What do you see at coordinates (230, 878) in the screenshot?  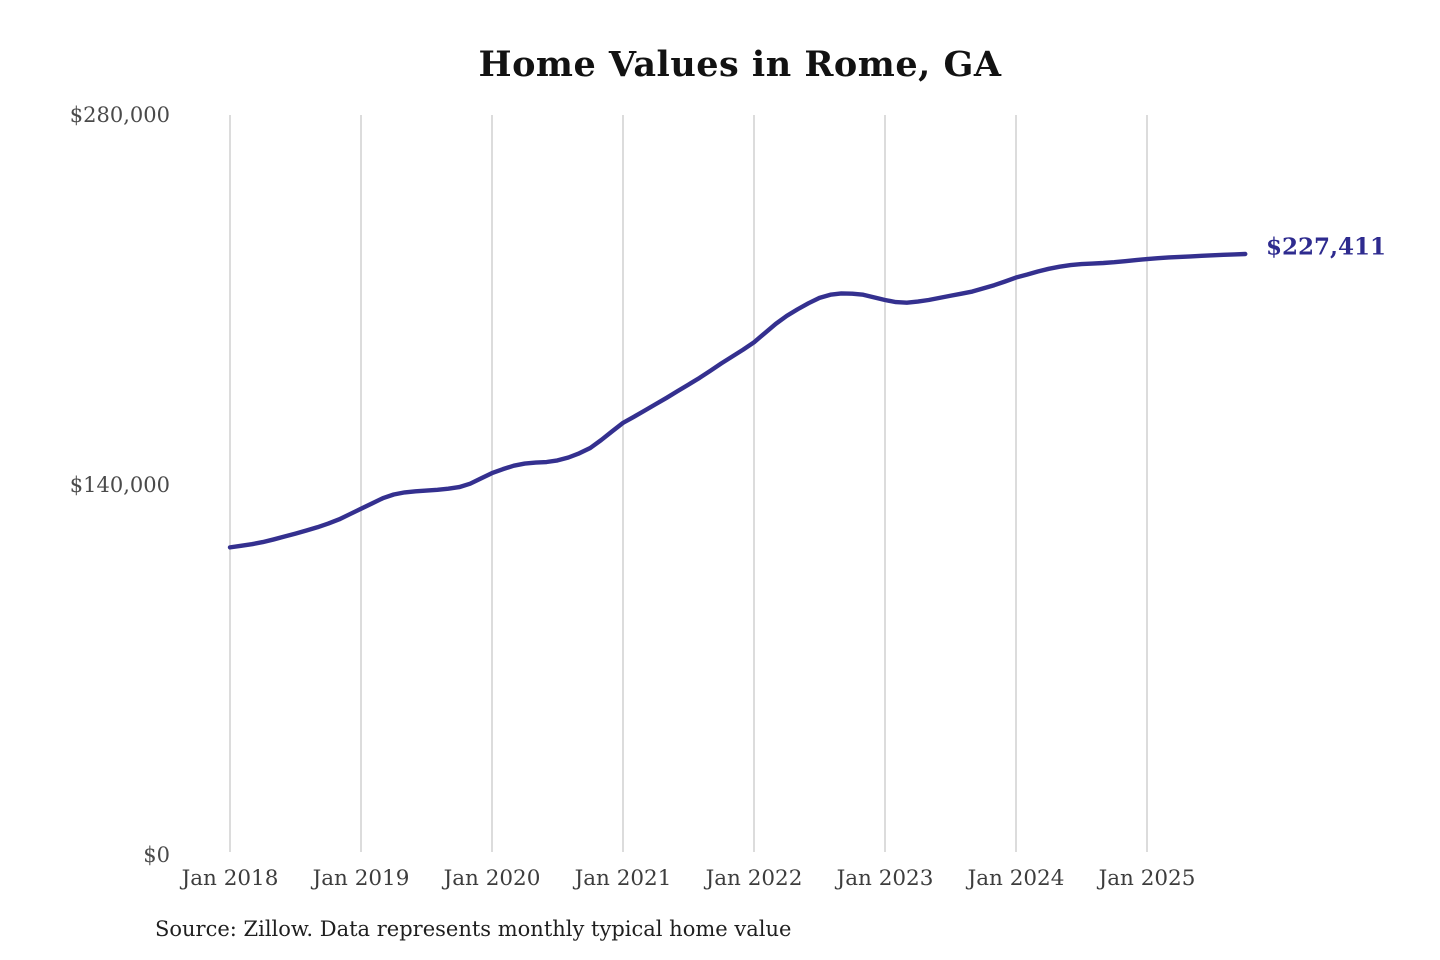 I see `x-tick-jan-2018: Jan 2018` at bounding box center [230, 878].